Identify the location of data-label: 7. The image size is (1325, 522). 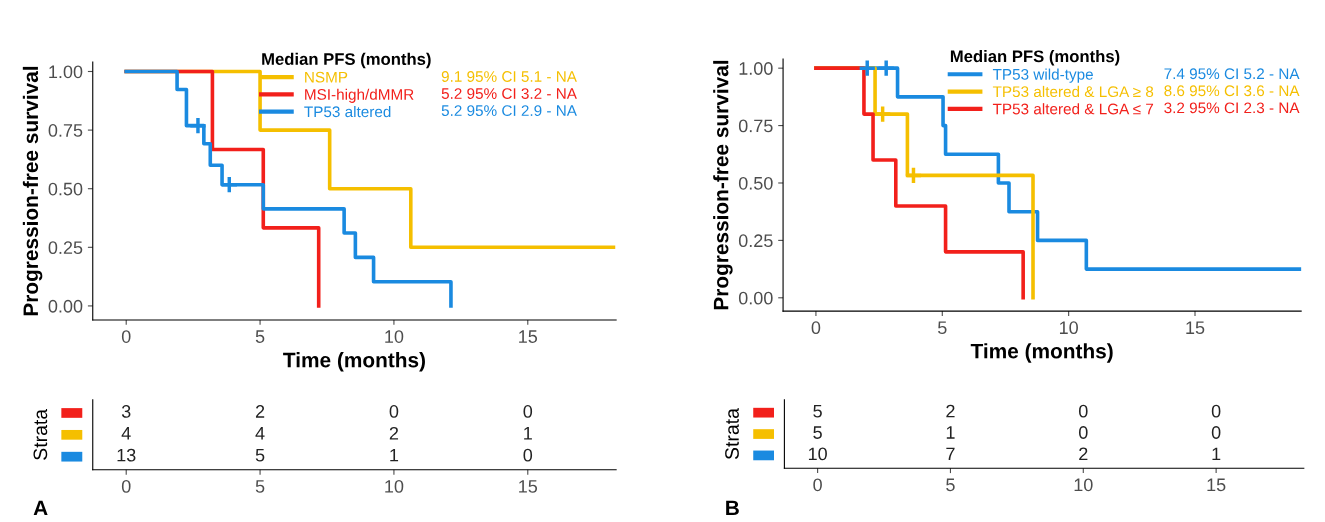
(950, 454).